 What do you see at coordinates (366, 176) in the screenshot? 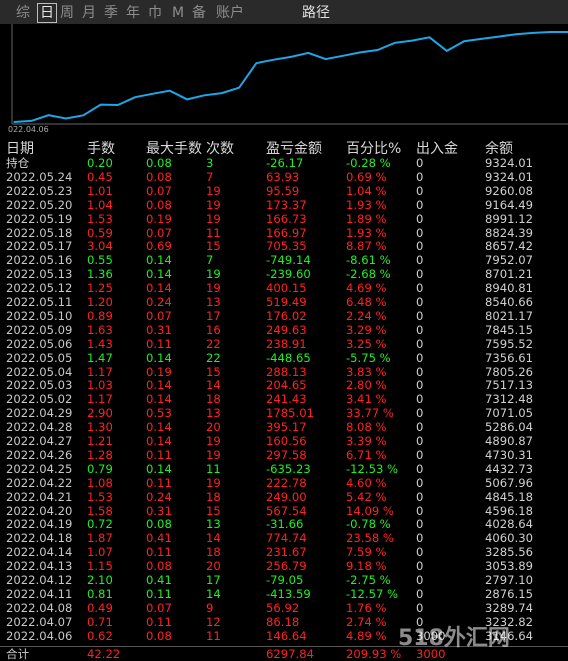
I see `cell-pct: 0.69 %` at bounding box center [366, 176].